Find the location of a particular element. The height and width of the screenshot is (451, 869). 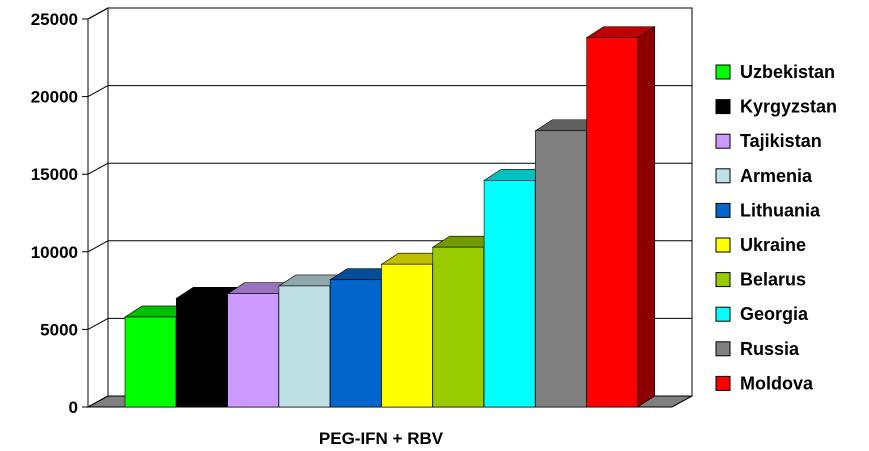

y-tick-label: 15000 is located at coordinates (54, 174).